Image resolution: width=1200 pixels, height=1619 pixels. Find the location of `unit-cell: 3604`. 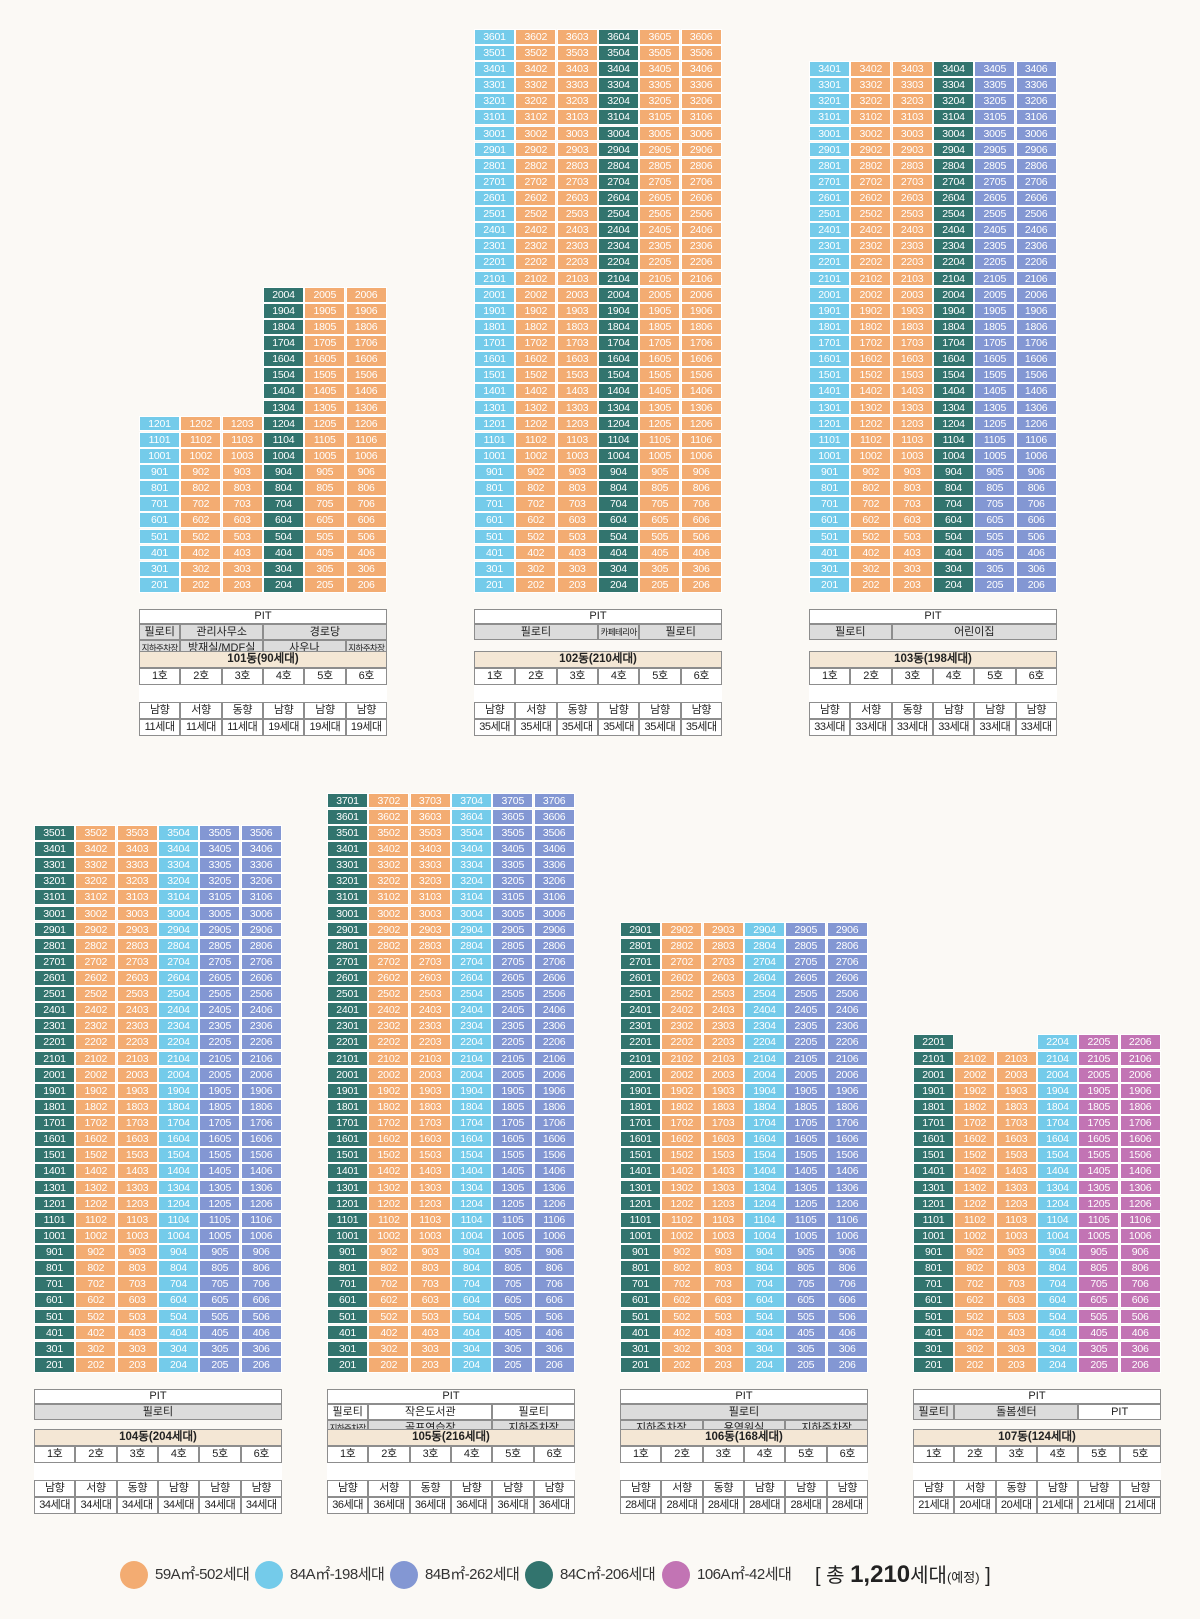

unit-cell: 3604 is located at coordinates (618, 36).